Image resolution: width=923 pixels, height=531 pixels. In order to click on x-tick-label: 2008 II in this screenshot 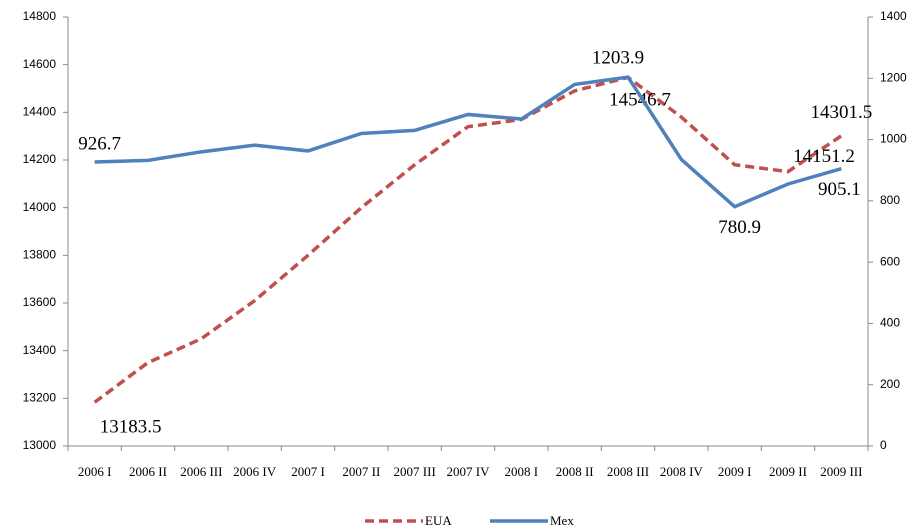, I will do `click(575, 471)`.